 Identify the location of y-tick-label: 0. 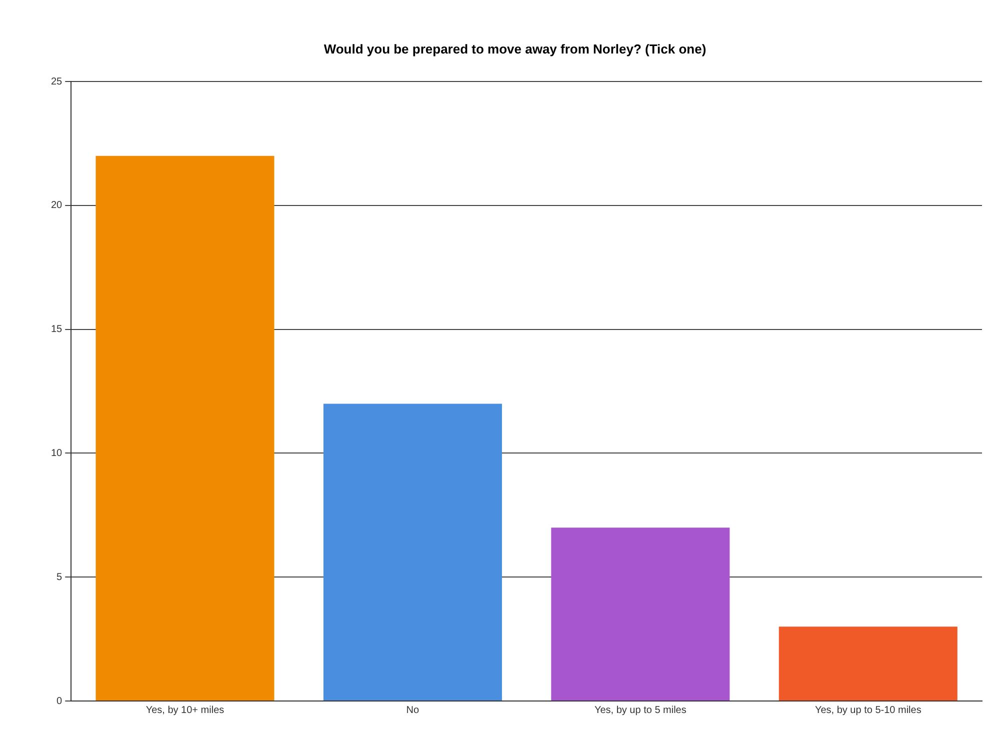
(59, 701).